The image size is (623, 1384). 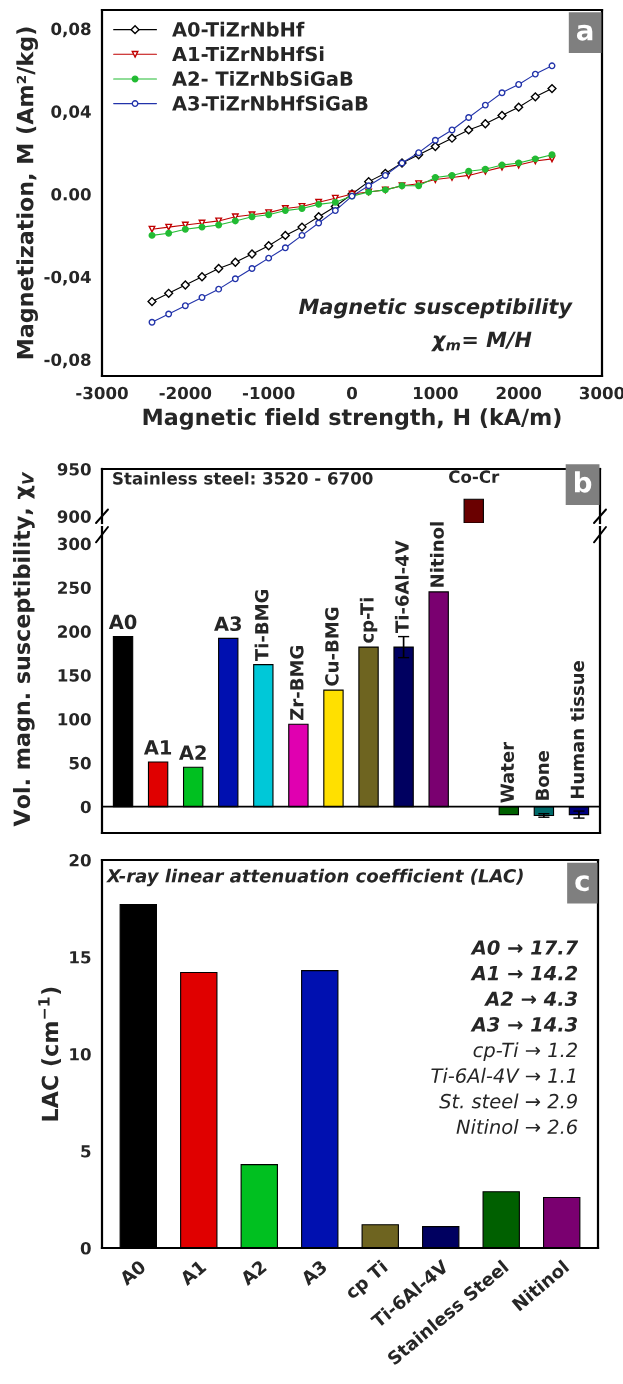 I want to click on y-tick-label: 10, so click(x=80, y=1054).